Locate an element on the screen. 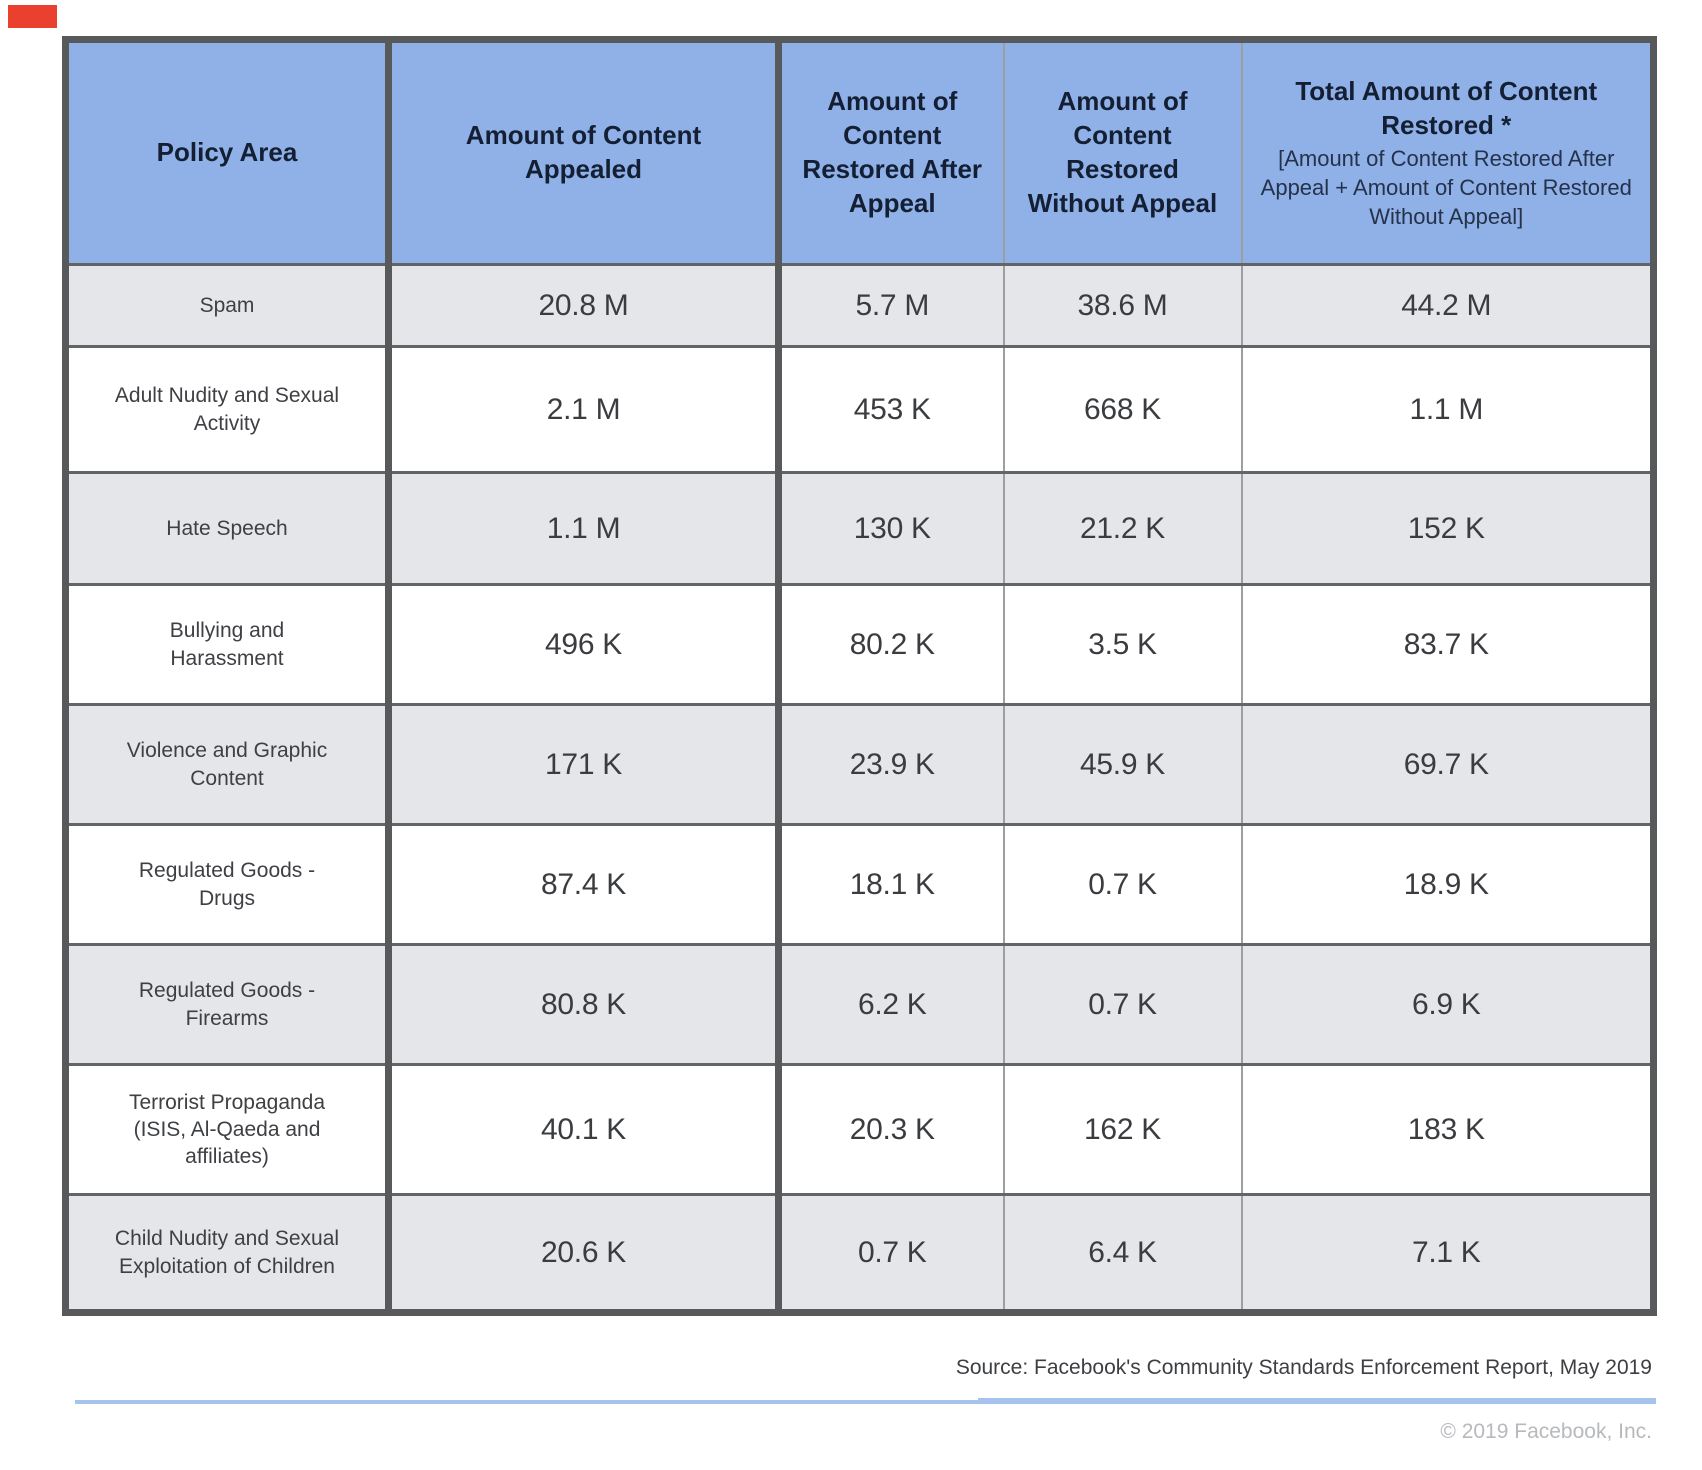 The width and height of the screenshot is (1702, 1470). total-restored-cell: 69.7 K is located at coordinates (1447, 764).